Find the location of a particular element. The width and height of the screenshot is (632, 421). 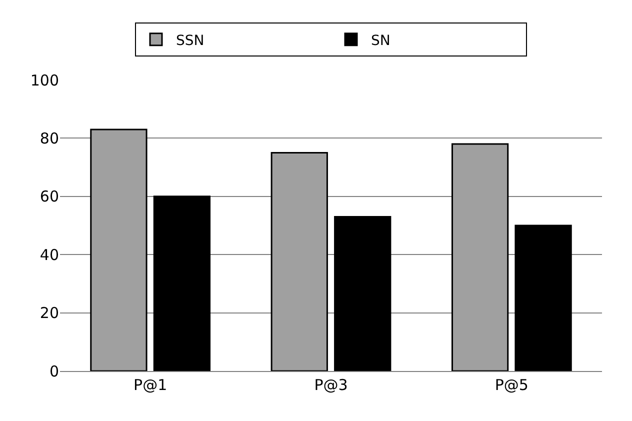

legend-label: SSN is located at coordinates (190, 40).